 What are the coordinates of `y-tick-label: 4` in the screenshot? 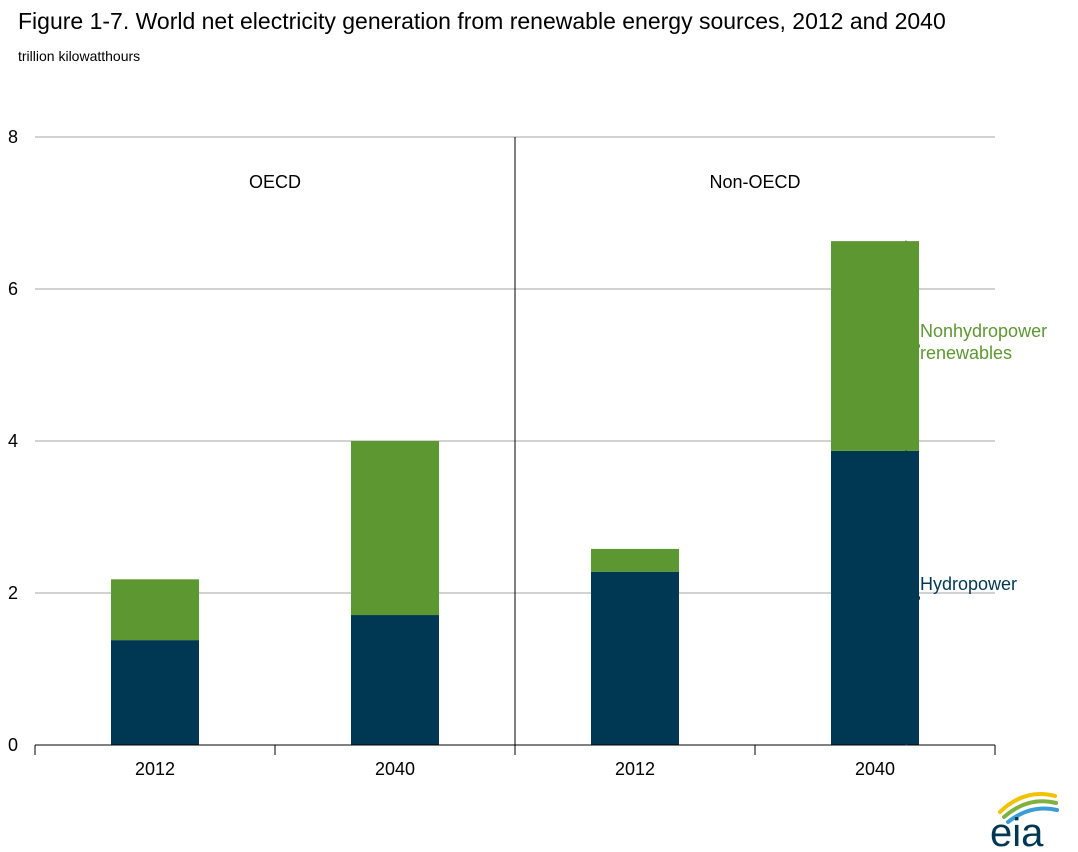 It's located at (13, 441).